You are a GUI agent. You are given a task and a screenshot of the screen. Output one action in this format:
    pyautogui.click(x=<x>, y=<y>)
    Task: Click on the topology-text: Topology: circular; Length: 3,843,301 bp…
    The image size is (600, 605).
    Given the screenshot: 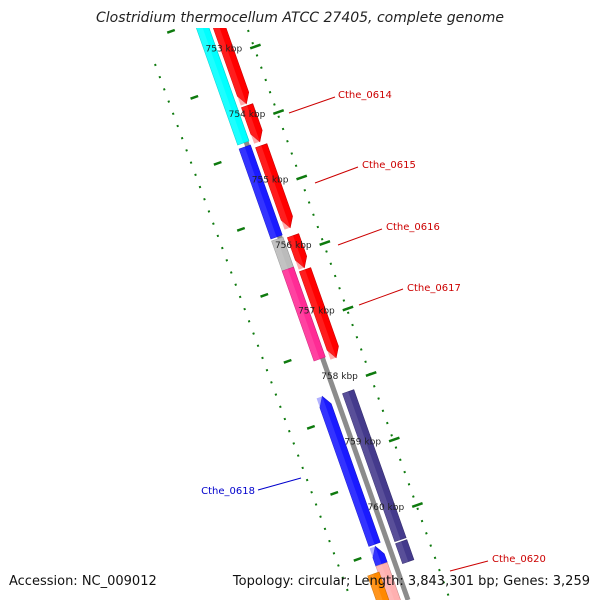 What is the action you would take?
    pyautogui.click(x=411, y=581)
    